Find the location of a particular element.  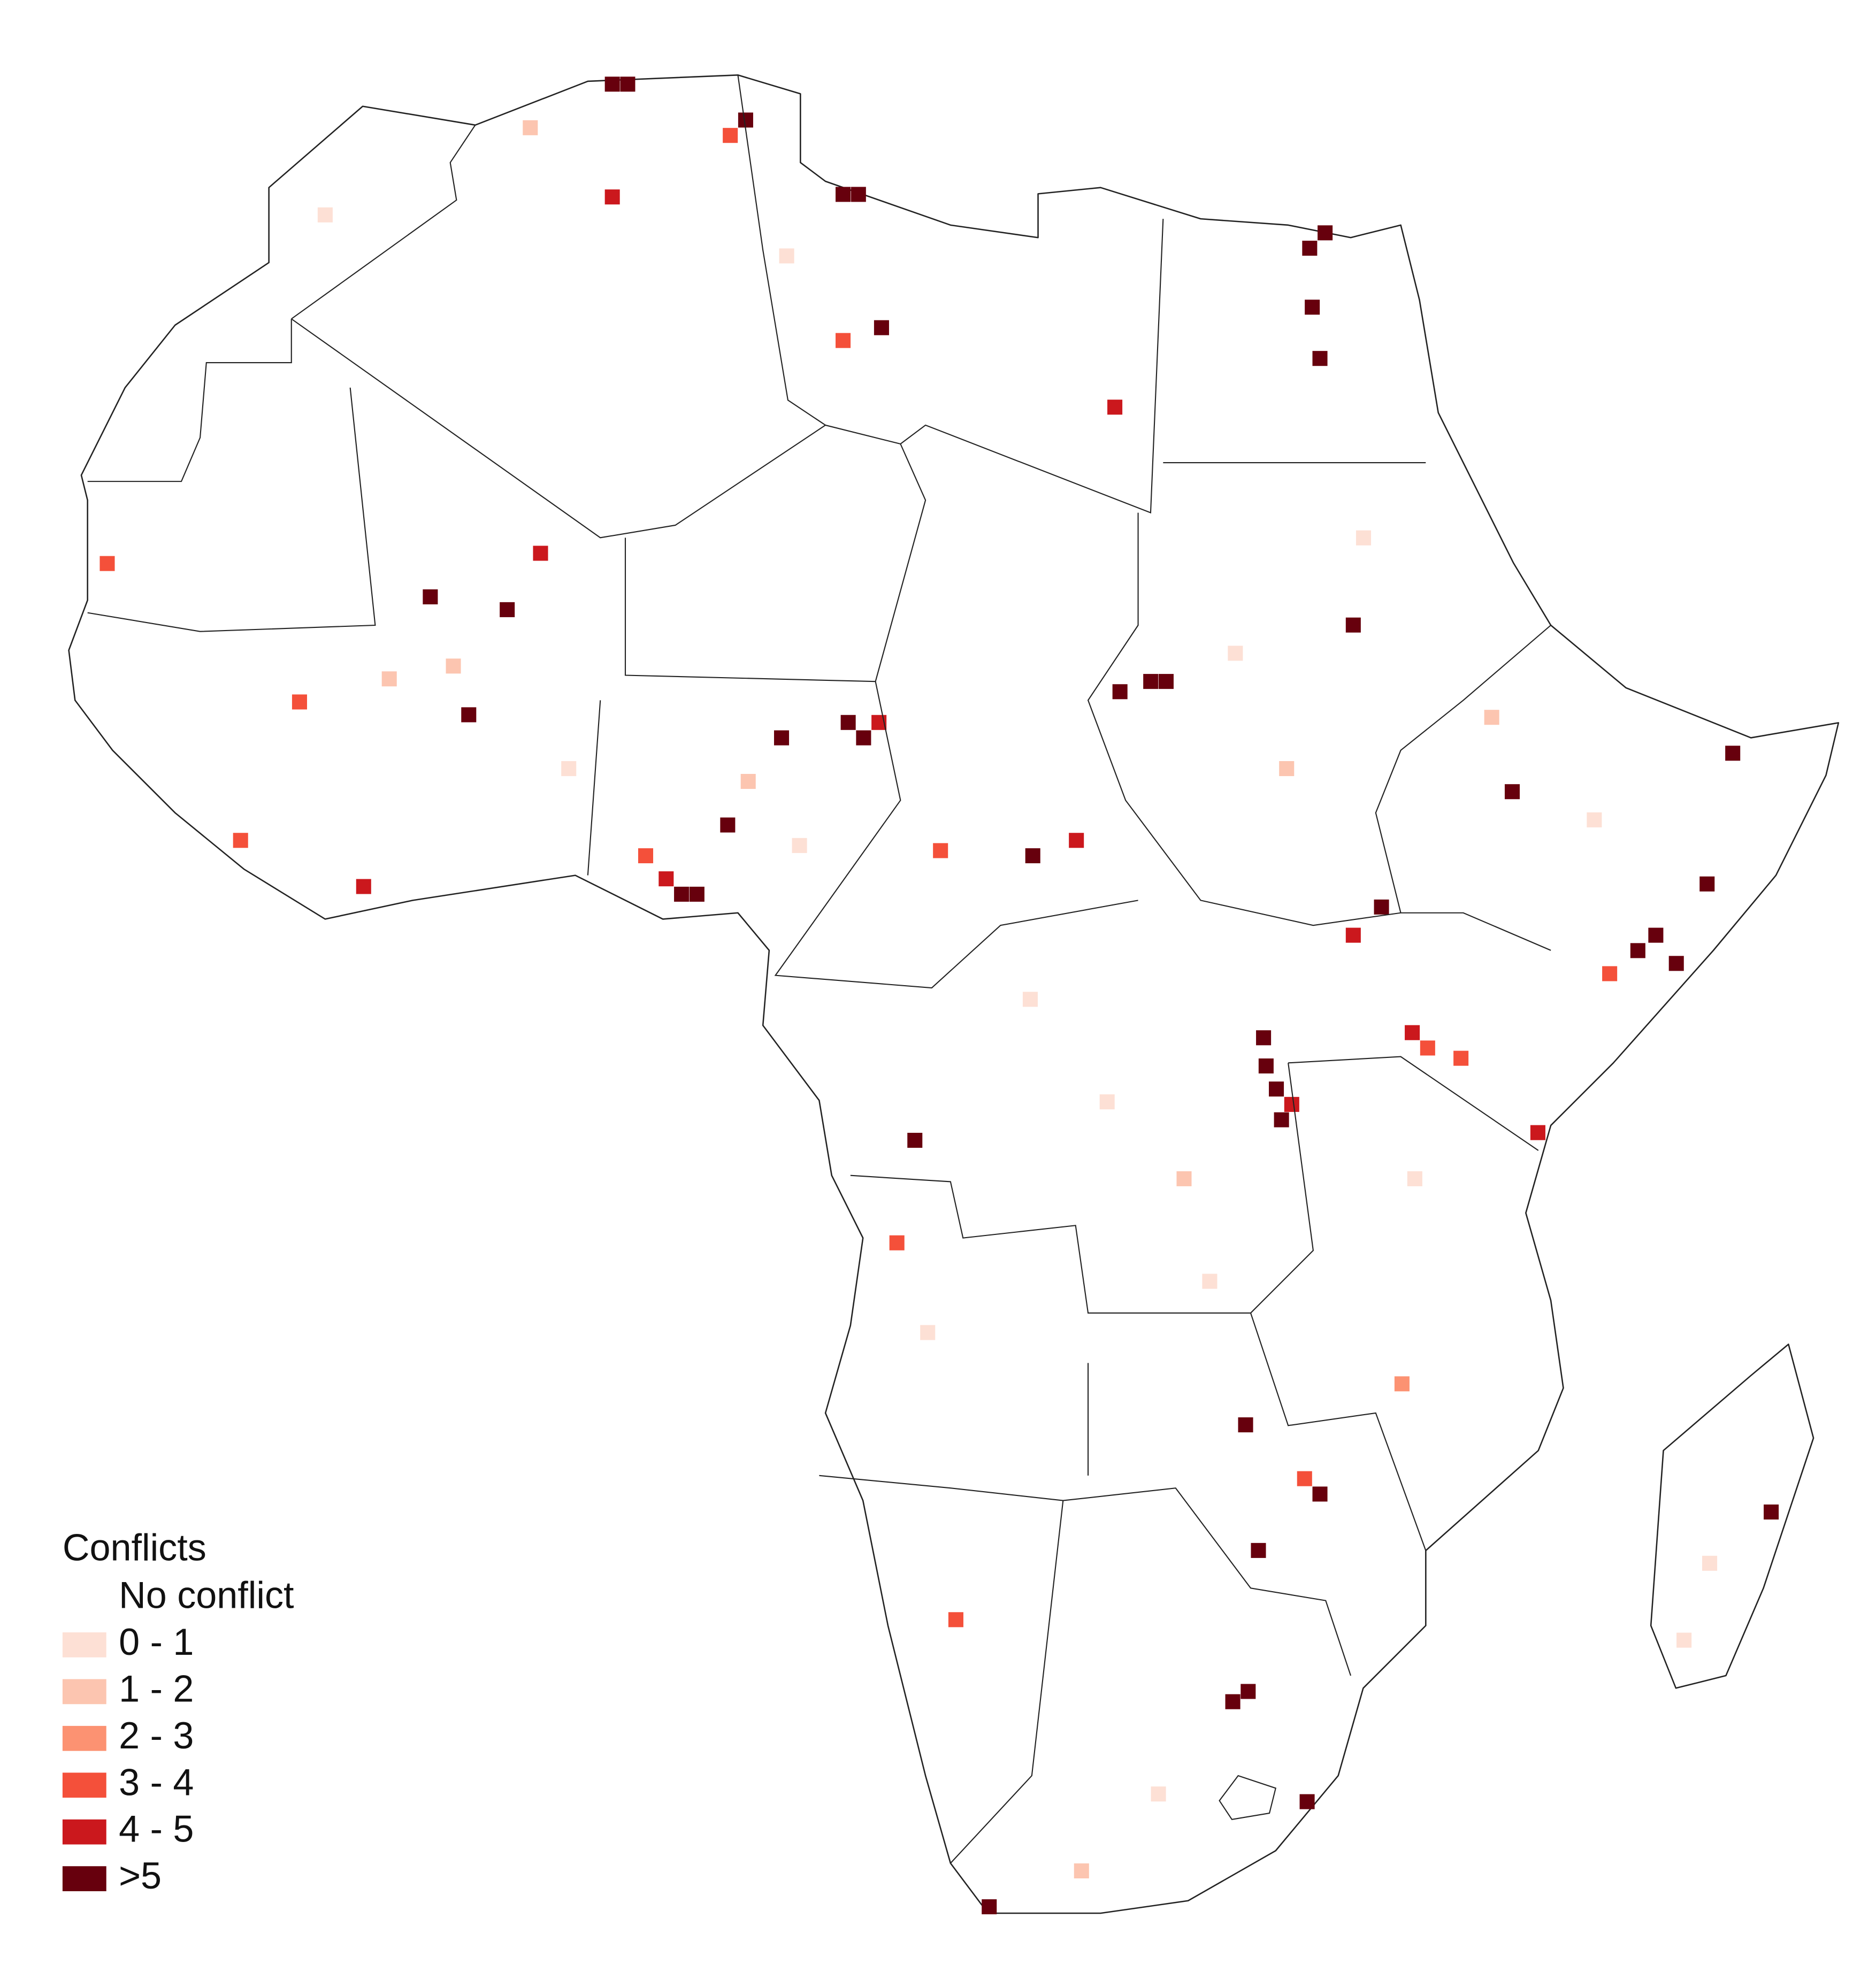

madagascar-outline is located at coordinates (1732, 1516).